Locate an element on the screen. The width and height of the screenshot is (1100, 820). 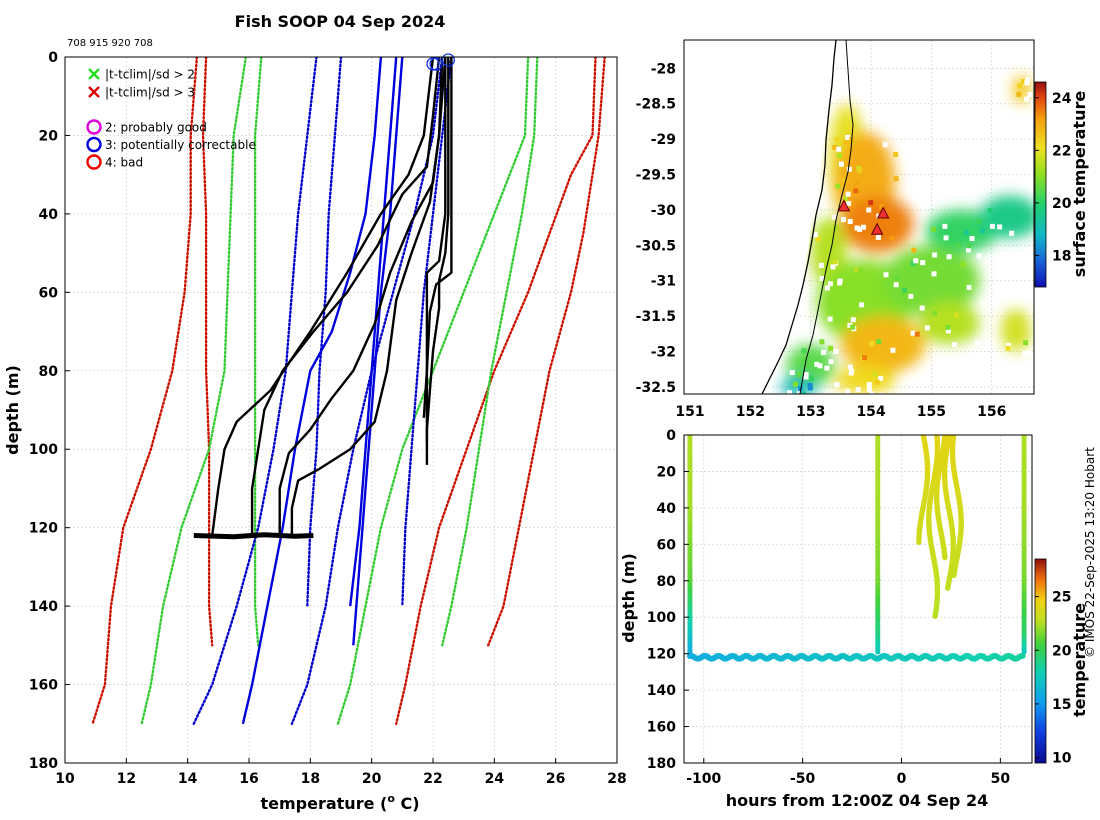
land-mask is located at coordinates (759, 217).